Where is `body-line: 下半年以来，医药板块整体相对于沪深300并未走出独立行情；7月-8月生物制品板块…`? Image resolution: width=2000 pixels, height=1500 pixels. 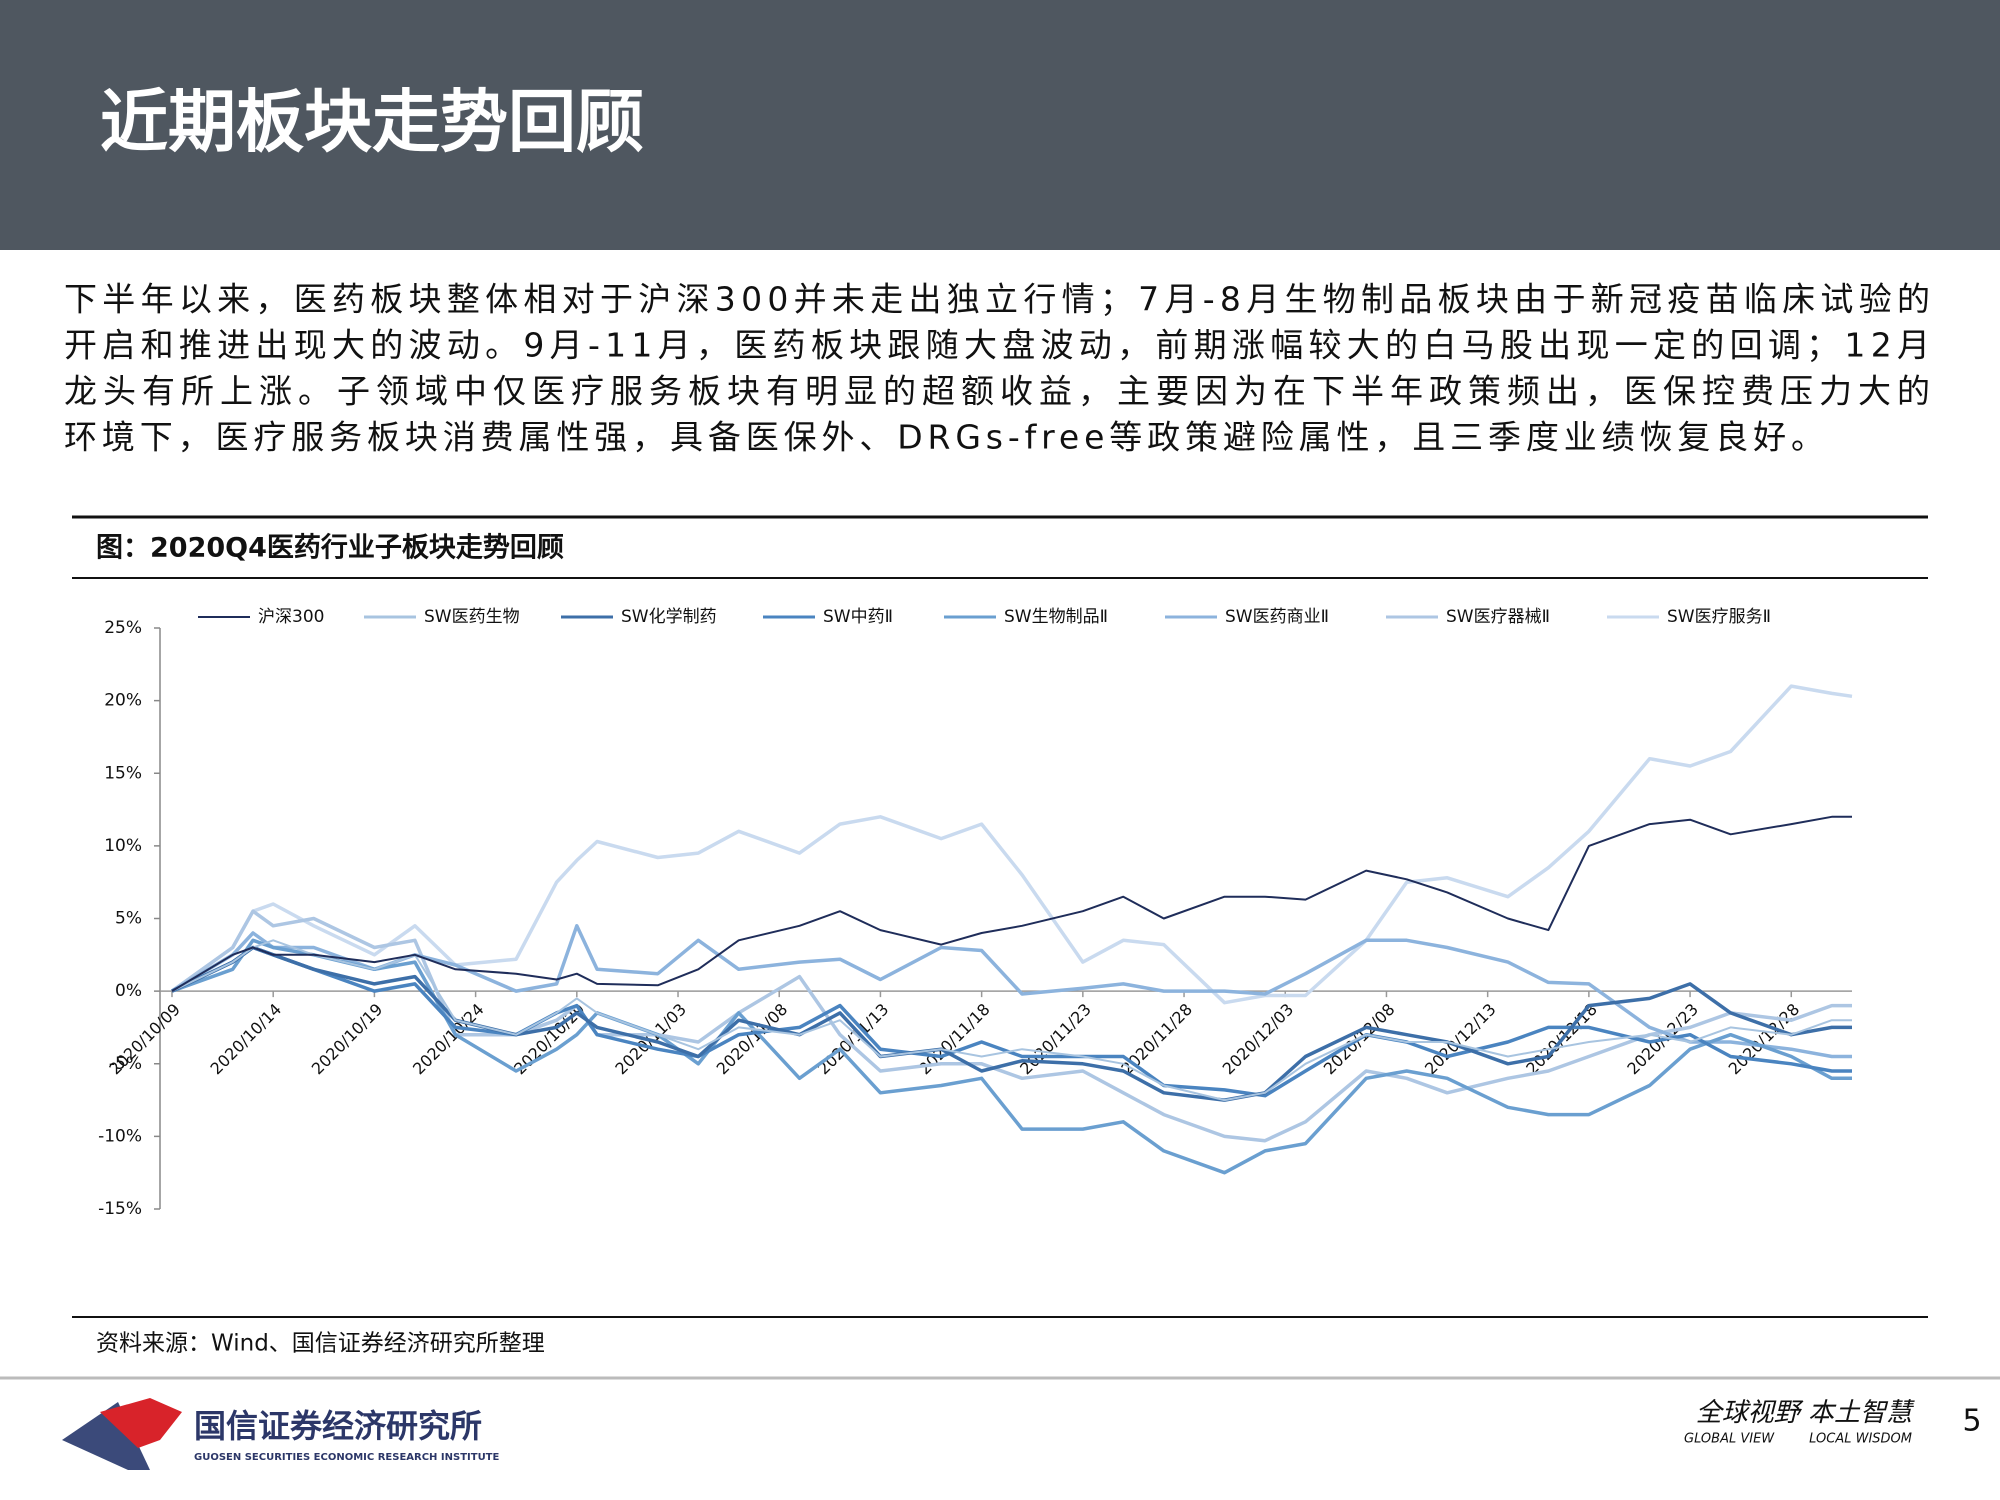
body-line: 下半年以来，医药板块整体相对于沪深300并未走出独立行情；7月-8月生物制品板块… is located at coordinates (997, 299).